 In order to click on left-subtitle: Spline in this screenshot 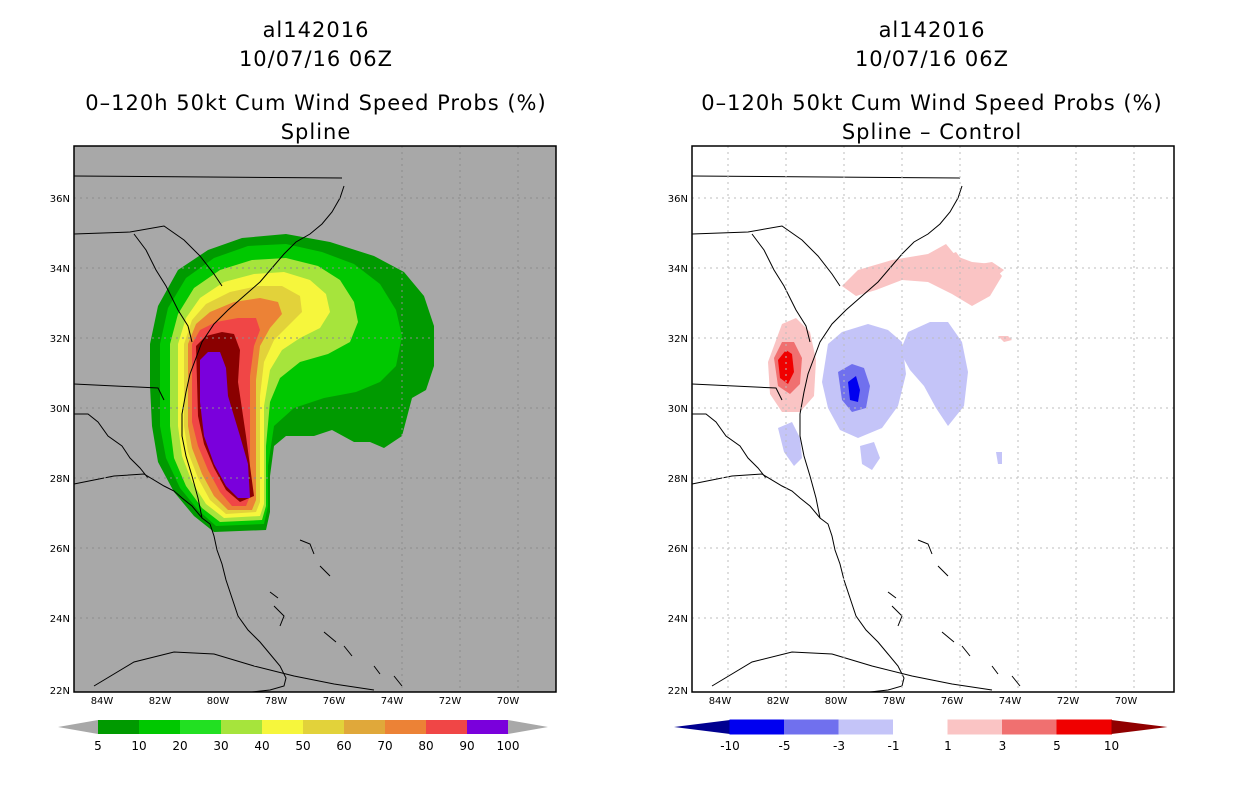, I will do `click(316, 132)`.